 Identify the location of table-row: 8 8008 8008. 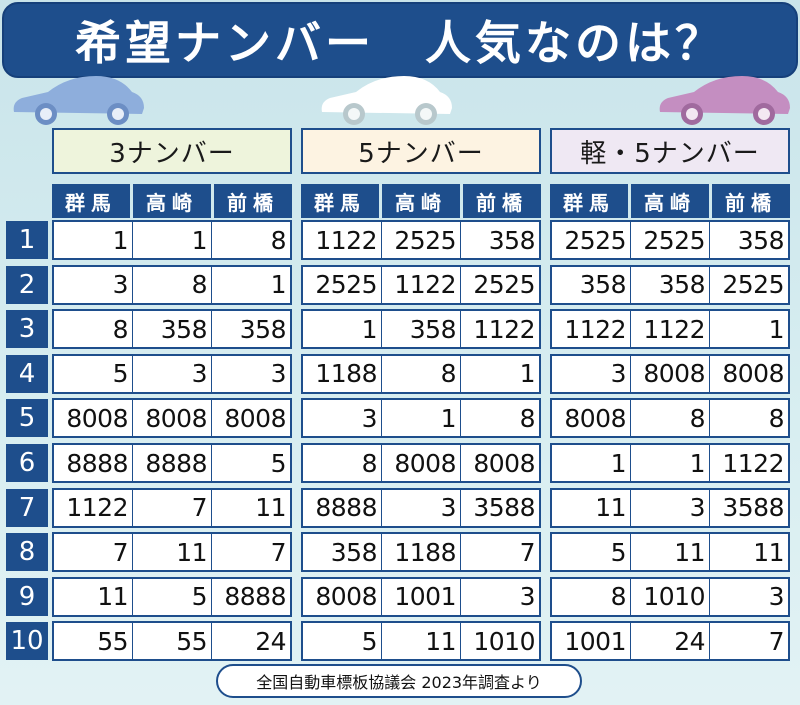
(421, 463).